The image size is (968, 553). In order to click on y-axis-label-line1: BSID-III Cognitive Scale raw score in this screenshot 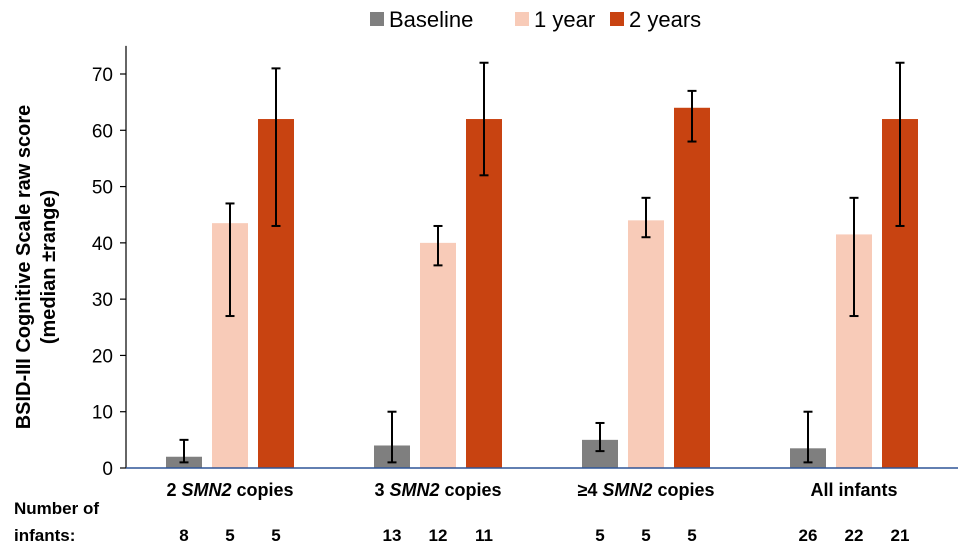, I will do `click(24, 267)`.